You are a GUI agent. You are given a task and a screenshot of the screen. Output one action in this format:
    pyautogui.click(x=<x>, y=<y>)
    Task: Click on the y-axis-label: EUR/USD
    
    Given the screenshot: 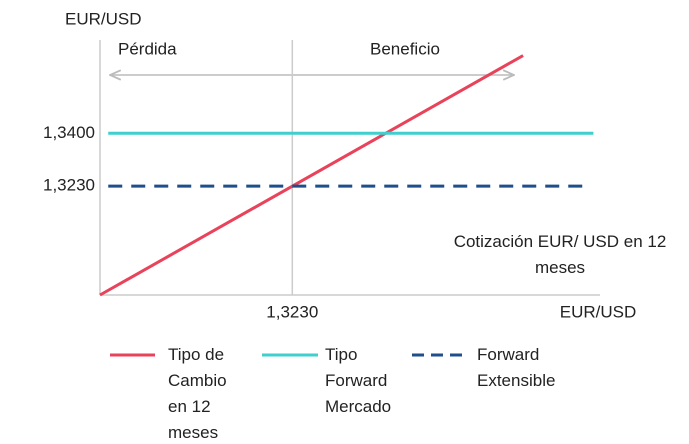 What is the action you would take?
    pyautogui.click(x=103, y=18)
    